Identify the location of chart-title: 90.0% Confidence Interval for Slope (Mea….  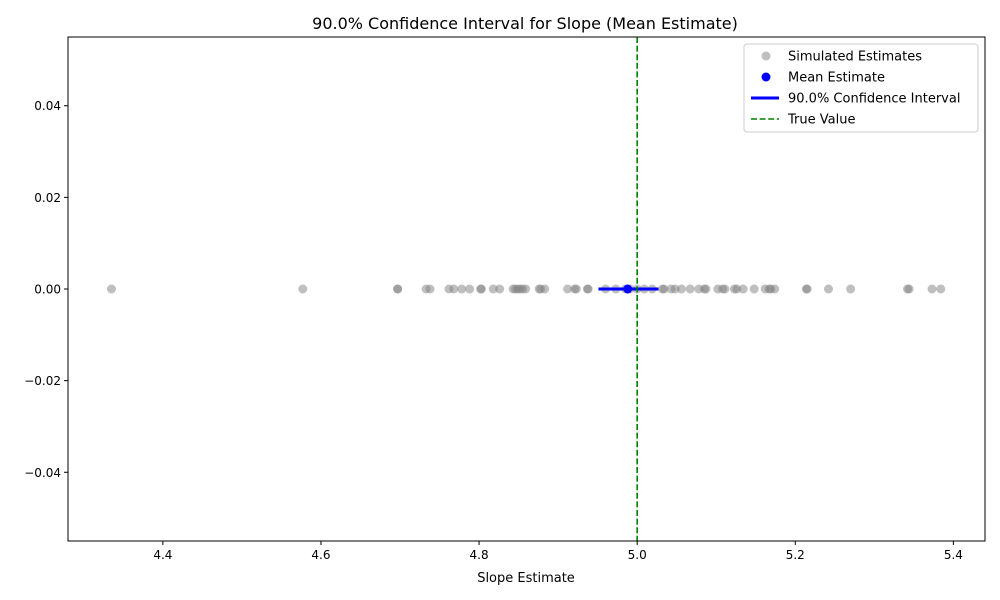
(525, 23).